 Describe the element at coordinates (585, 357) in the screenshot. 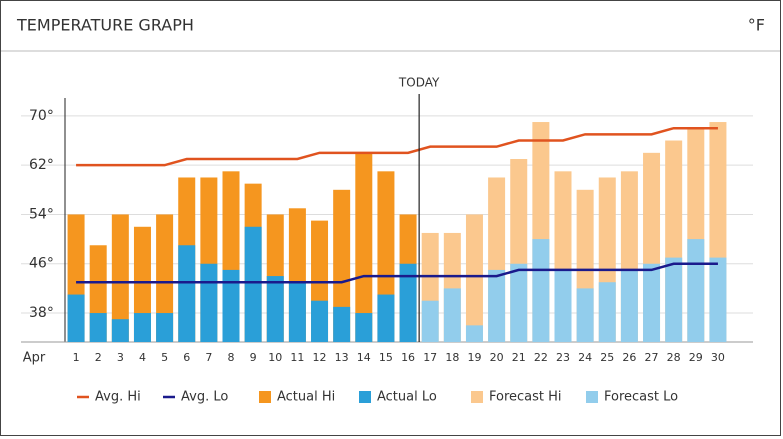

I see `x-tick-label: 24` at that location.